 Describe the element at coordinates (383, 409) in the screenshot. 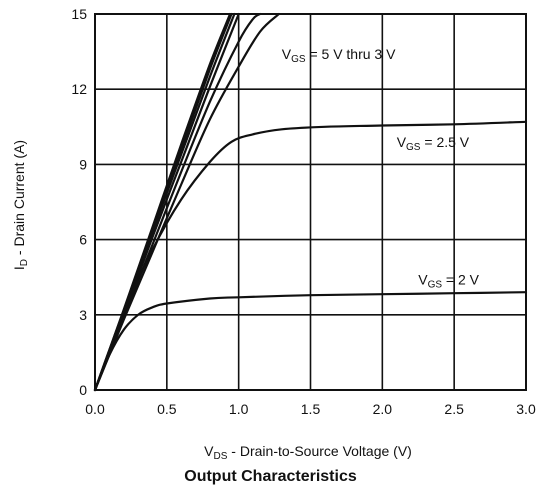

I see `x-tick-label: 2.0` at that location.